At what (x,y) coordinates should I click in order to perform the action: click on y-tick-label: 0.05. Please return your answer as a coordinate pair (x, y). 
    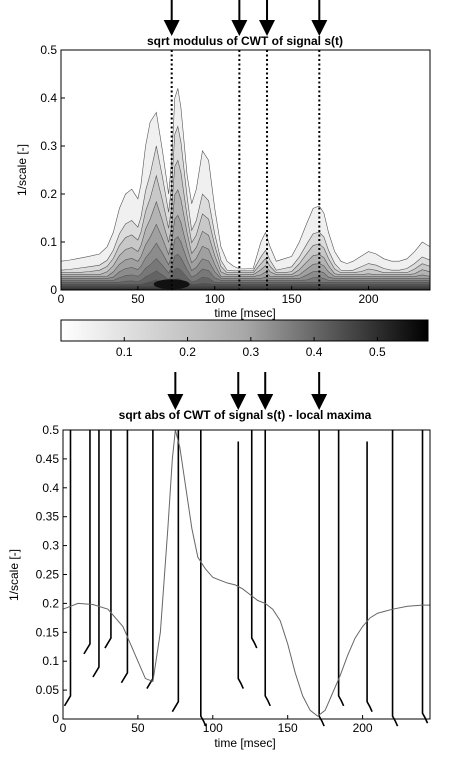
    Looking at the image, I should click on (48, 690).